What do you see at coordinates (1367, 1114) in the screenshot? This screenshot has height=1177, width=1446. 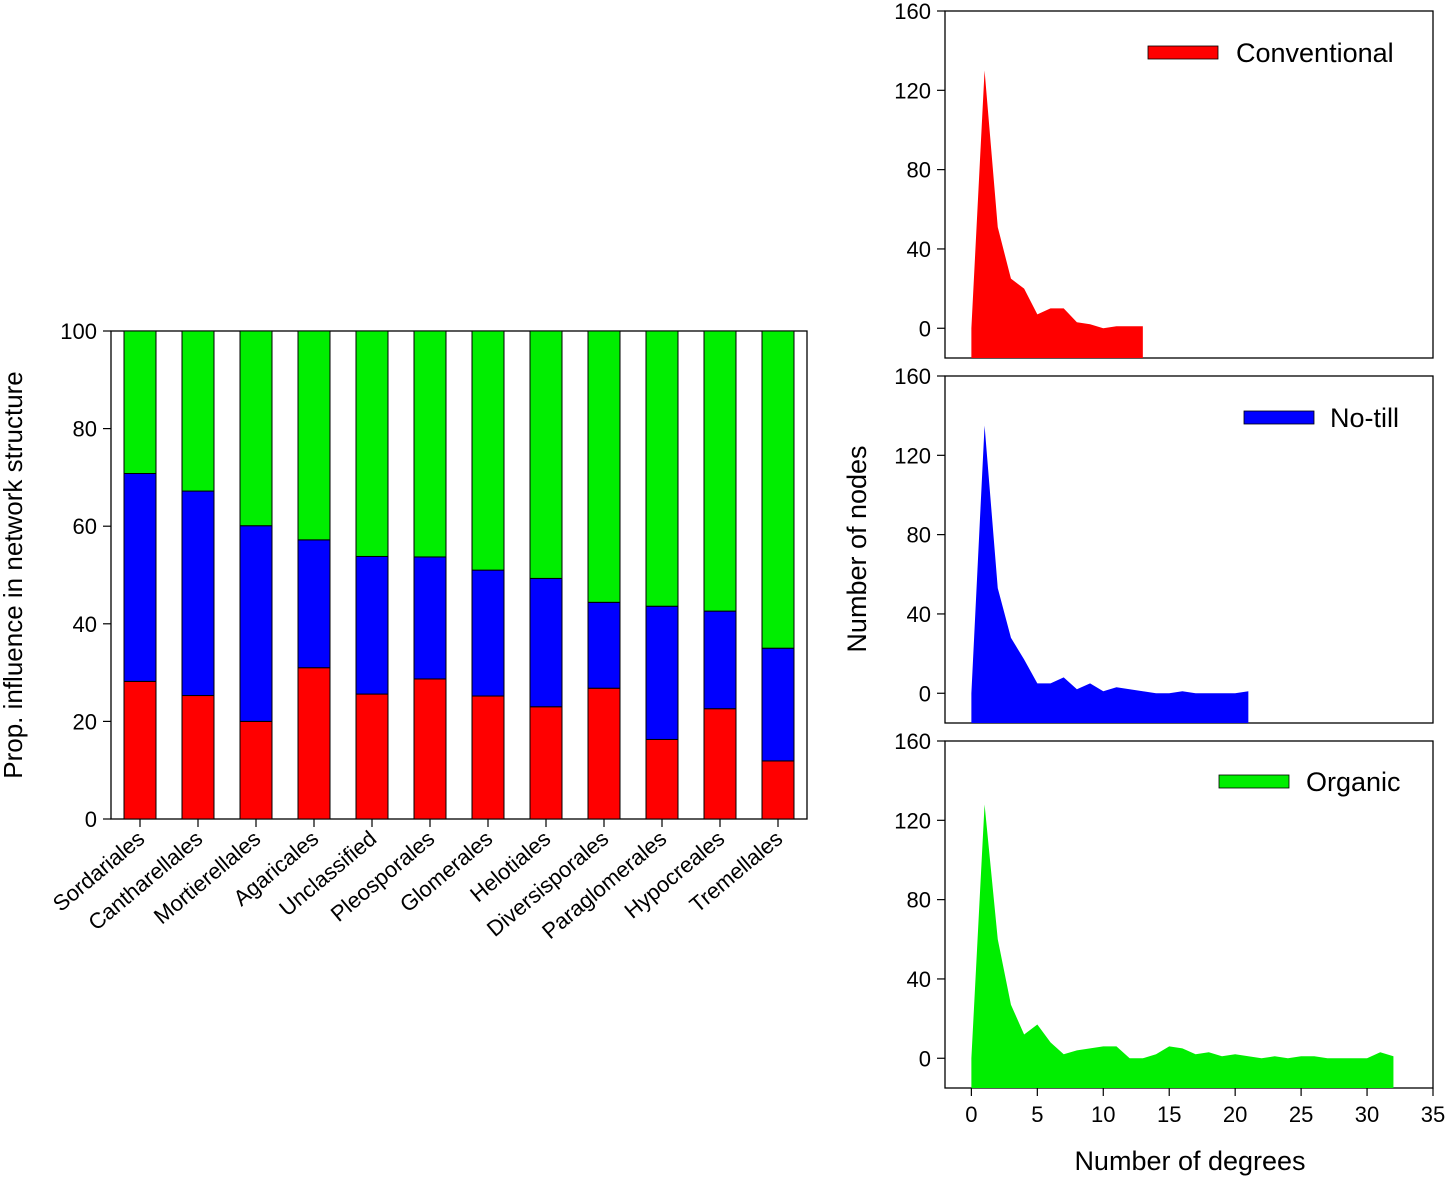 I see `degree-x-tick-label: 30` at bounding box center [1367, 1114].